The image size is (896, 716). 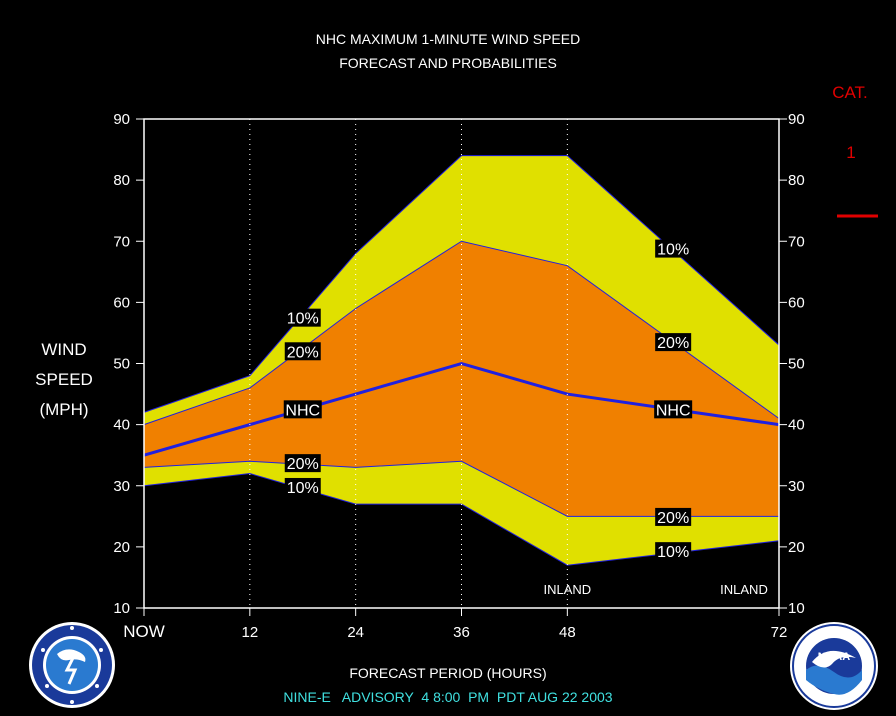 I want to click on y-axis-label-1: SPEED, so click(x=64, y=379).